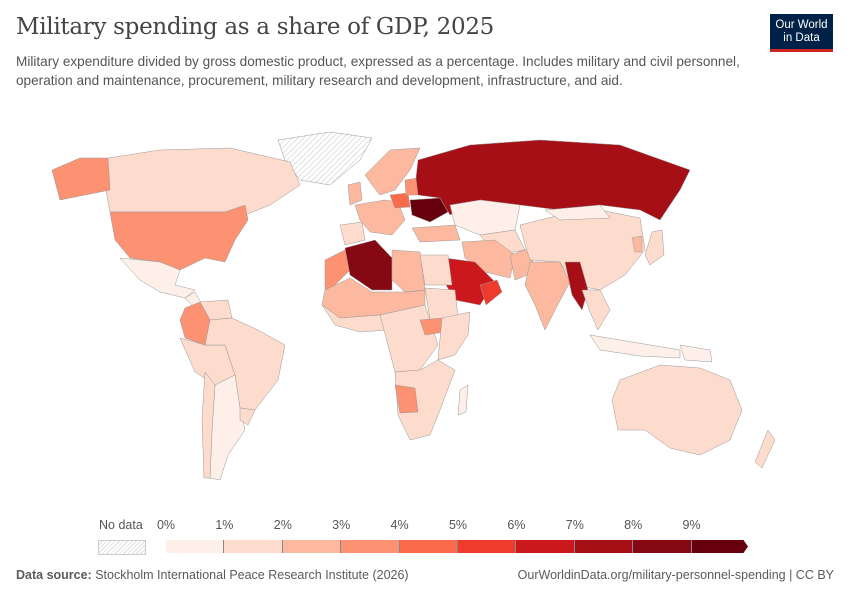 The height and width of the screenshot is (600, 850). I want to click on region-turkey, so click(436, 233).